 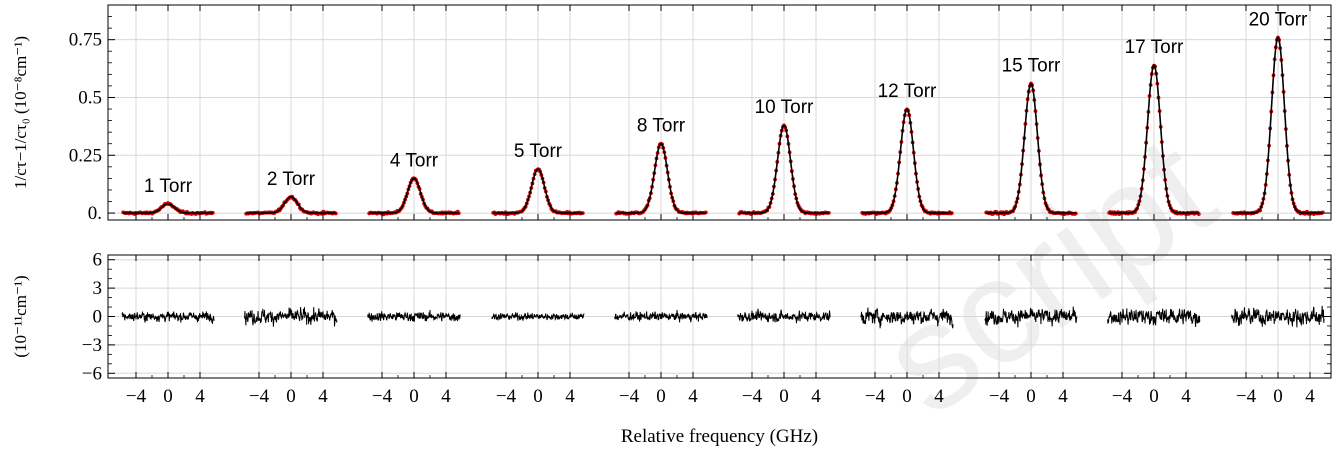 What do you see at coordinates (20, 112) in the screenshot?
I see `top-y-axis-label: 1/cτ−1/cτ₀ (10⁻⁸cm⁻¹)` at bounding box center [20, 112].